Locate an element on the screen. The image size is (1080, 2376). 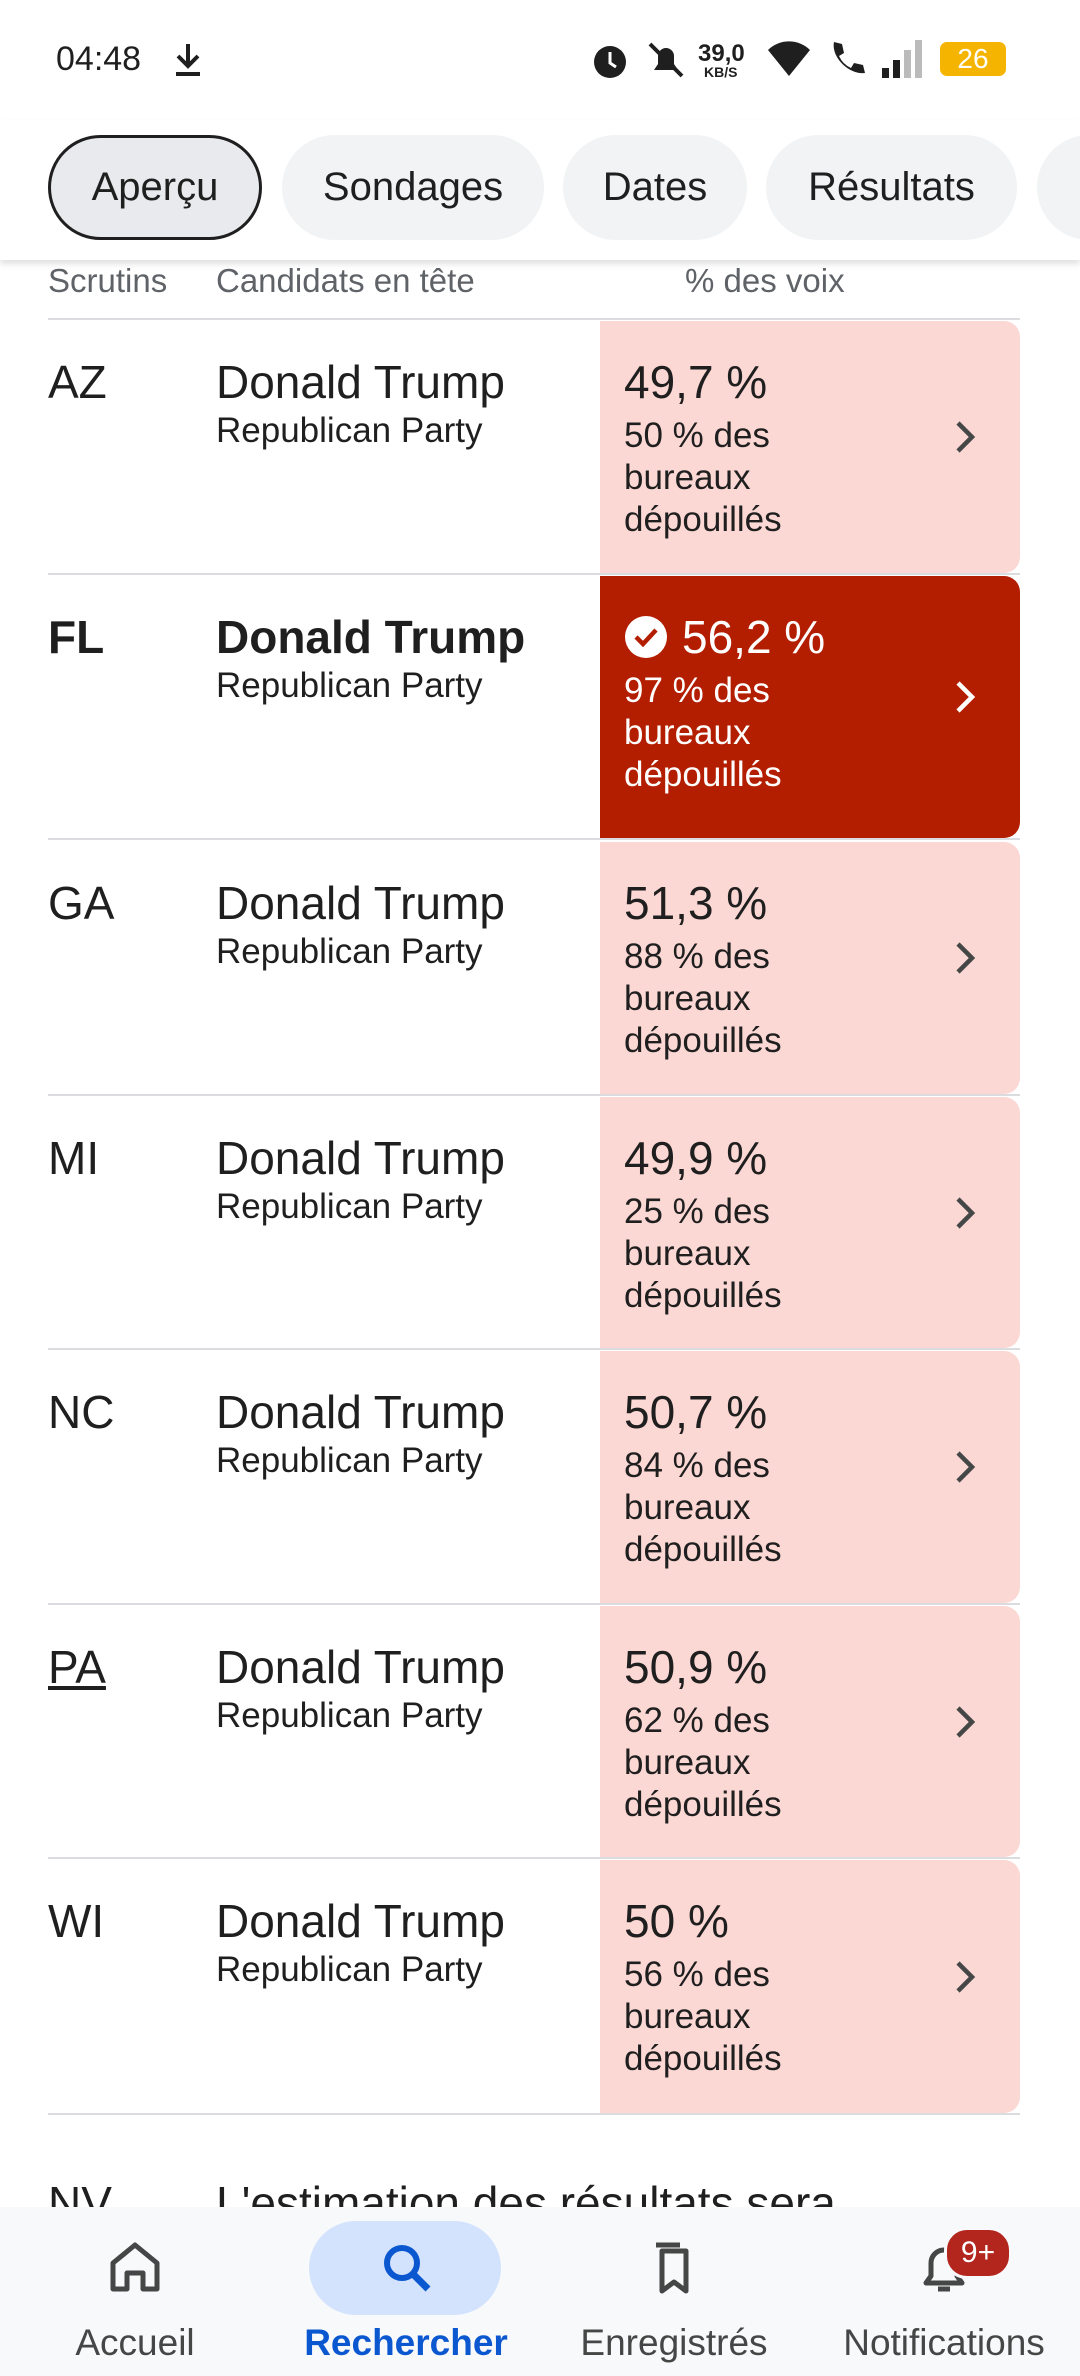
battery: 26 is located at coordinates (973, 59).